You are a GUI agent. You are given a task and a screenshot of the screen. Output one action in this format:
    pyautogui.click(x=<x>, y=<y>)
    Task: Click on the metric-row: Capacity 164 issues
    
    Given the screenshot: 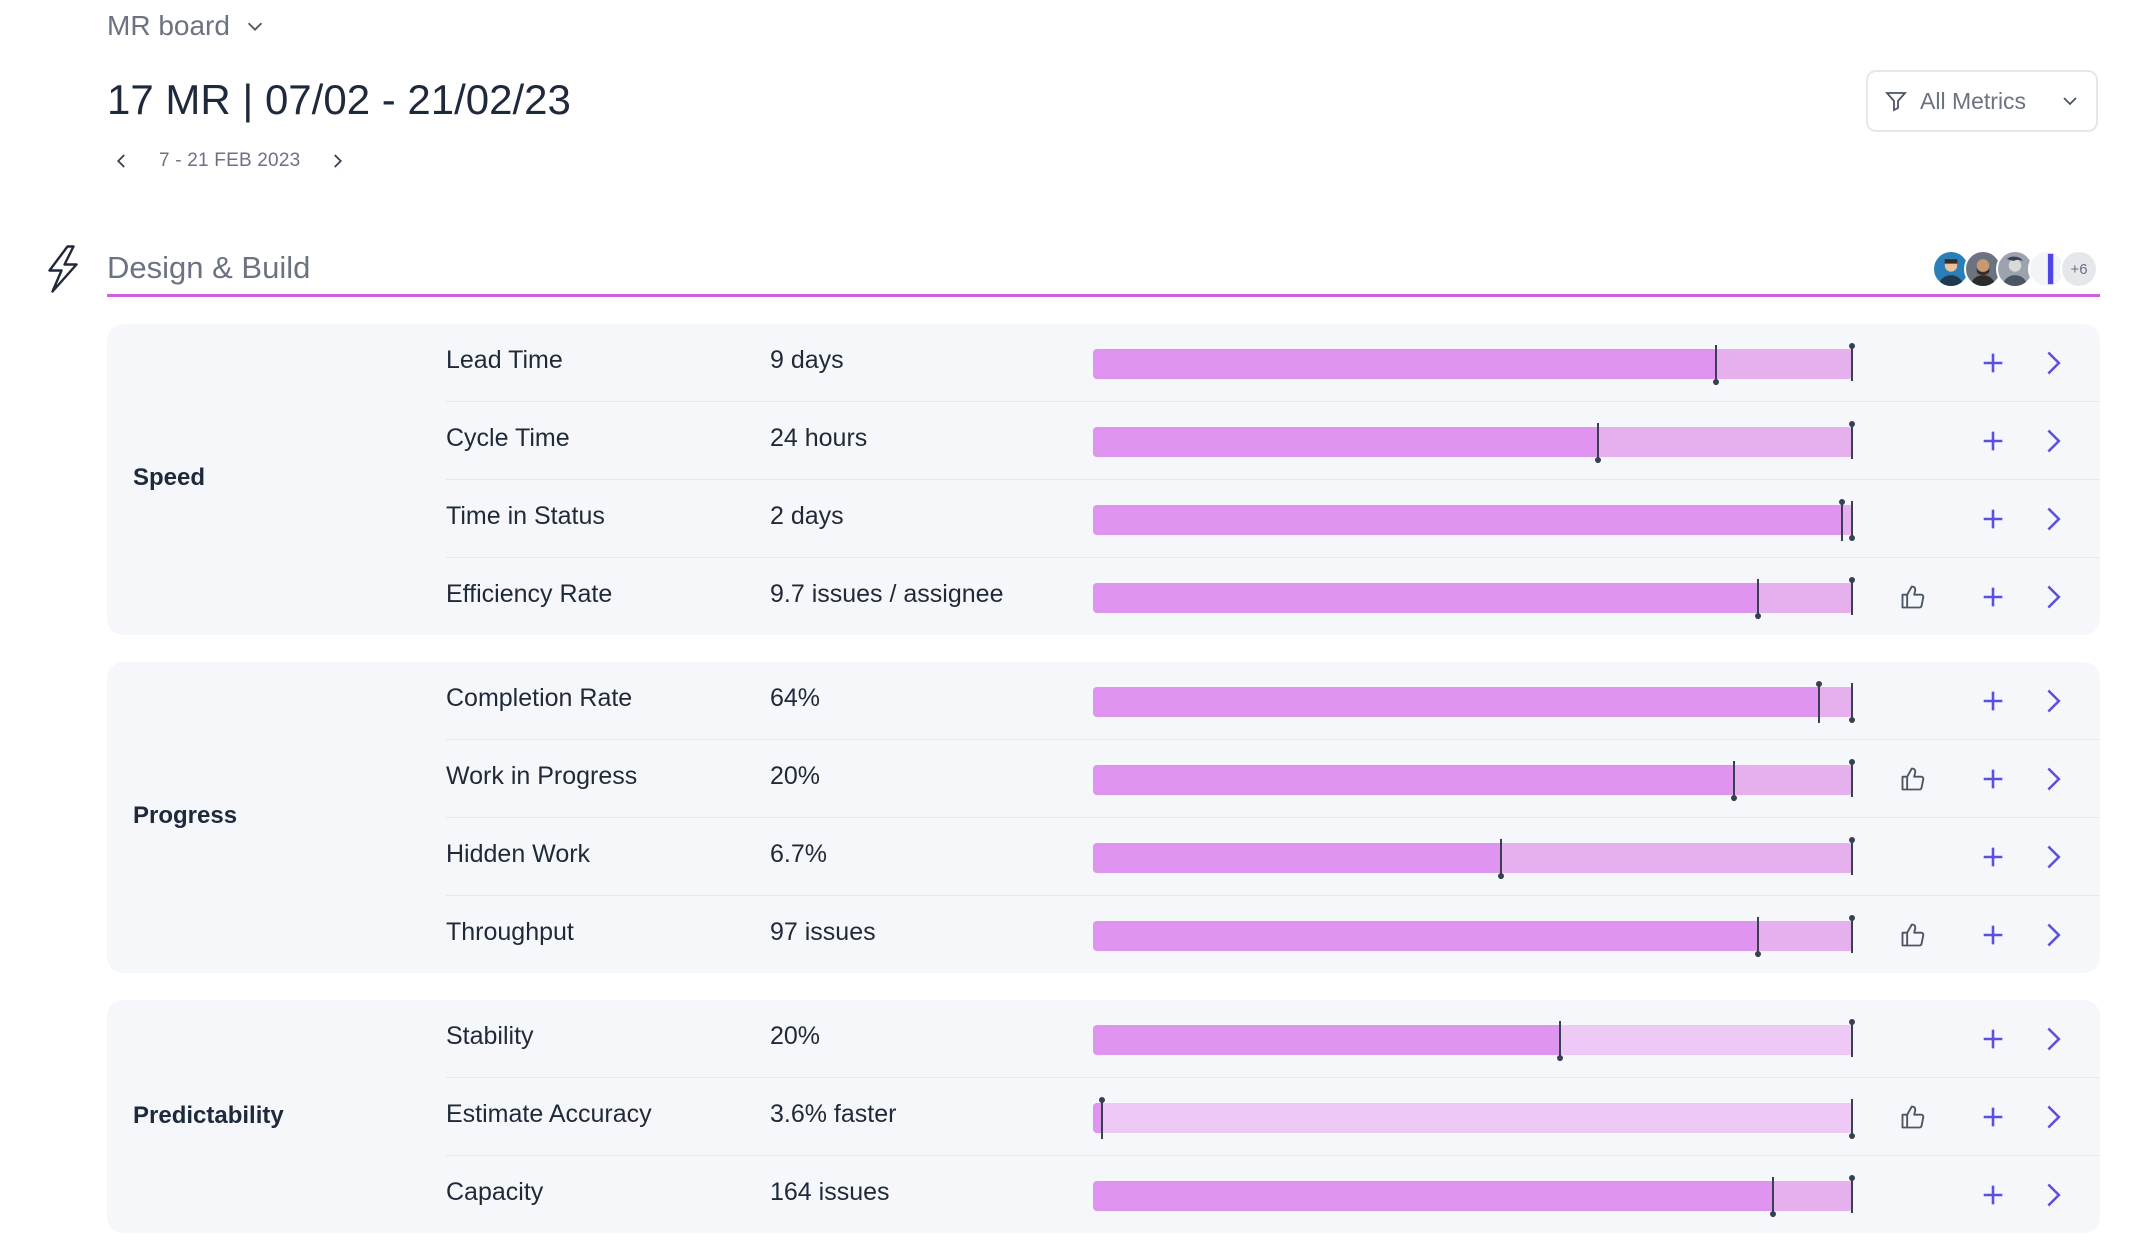 What is the action you would take?
    pyautogui.click(x=1103, y=1195)
    